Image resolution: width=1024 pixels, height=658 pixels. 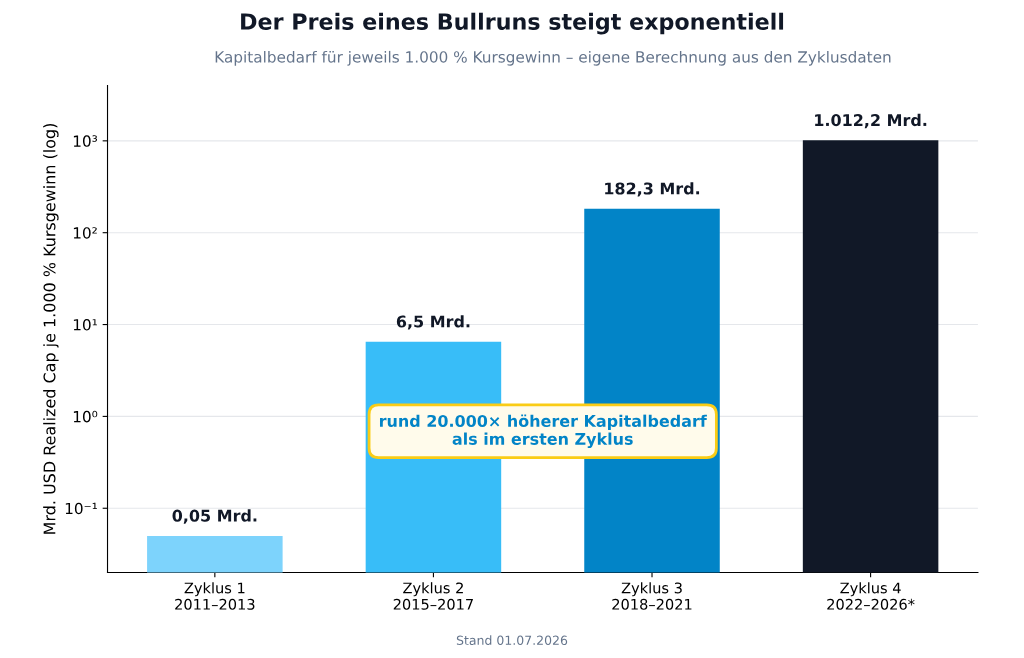 What do you see at coordinates (433, 322) in the screenshot?
I see `data-label: 6,5 Mrd.` at bounding box center [433, 322].